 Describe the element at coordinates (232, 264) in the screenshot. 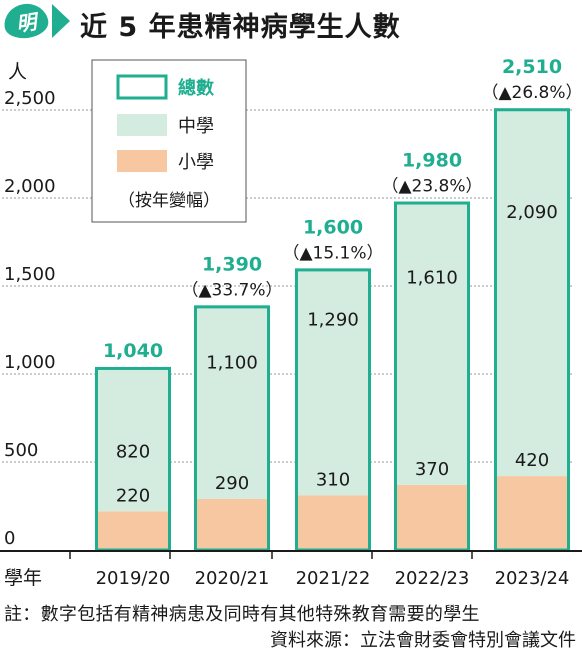

I see `data-label-total: 1,390` at that location.